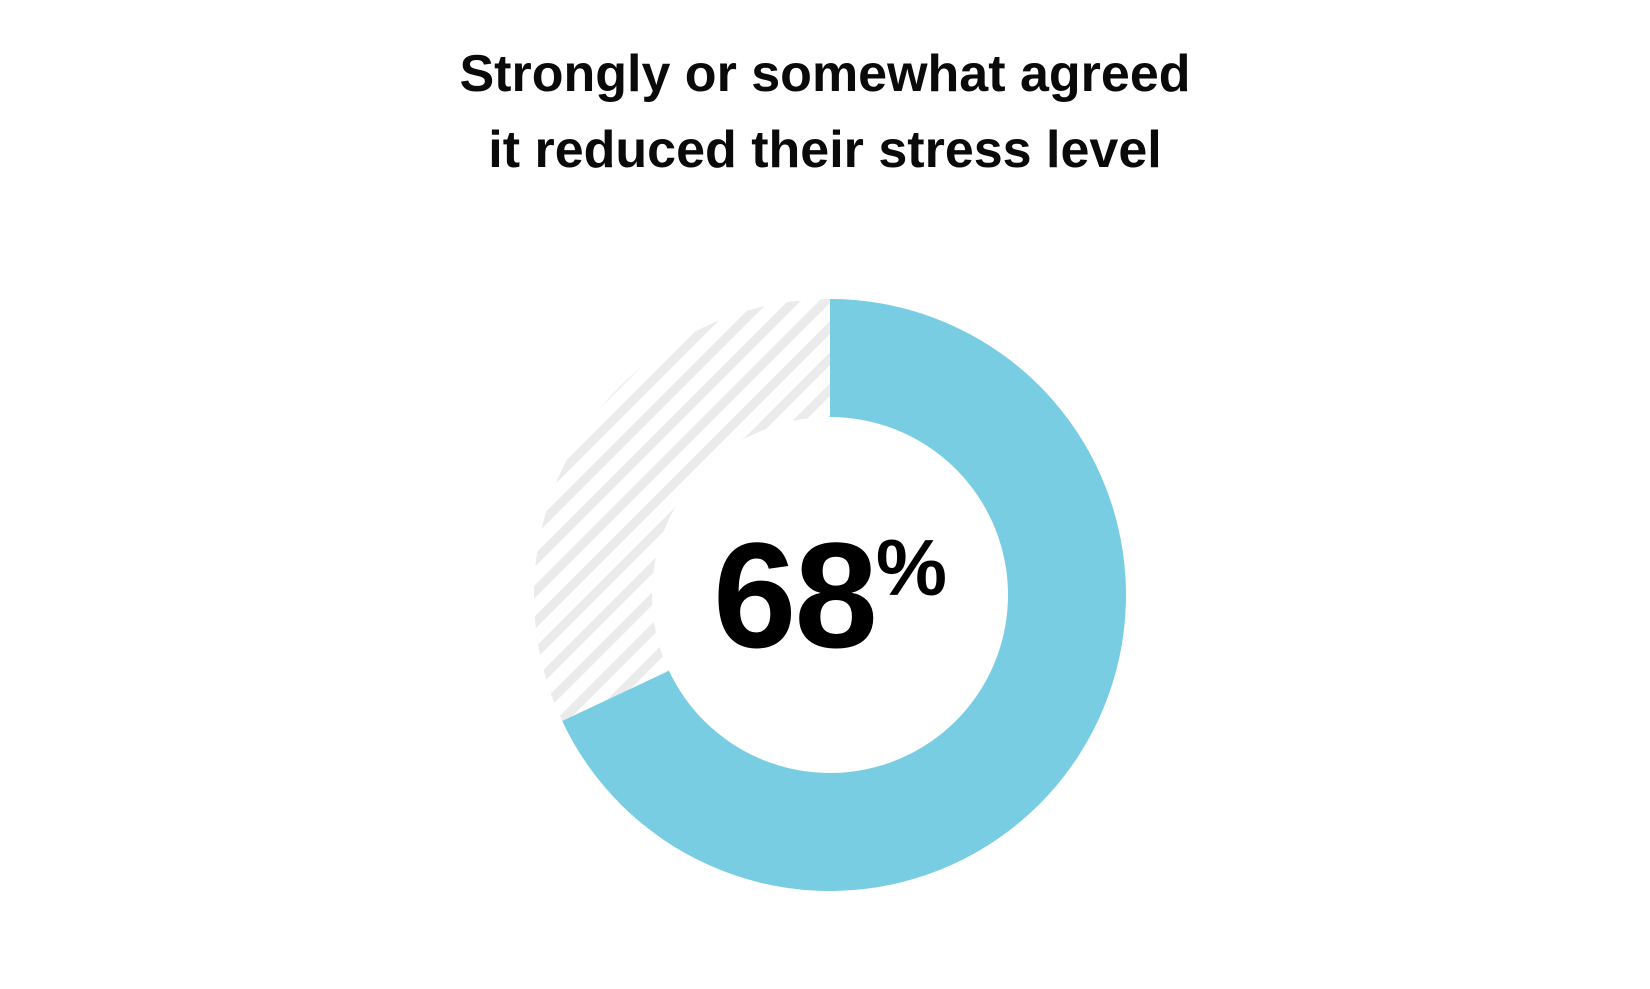 The width and height of the screenshot is (1650, 989). What do you see at coordinates (825, 150) in the screenshot?
I see `chart-title-line-2: it reduced their stress level` at bounding box center [825, 150].